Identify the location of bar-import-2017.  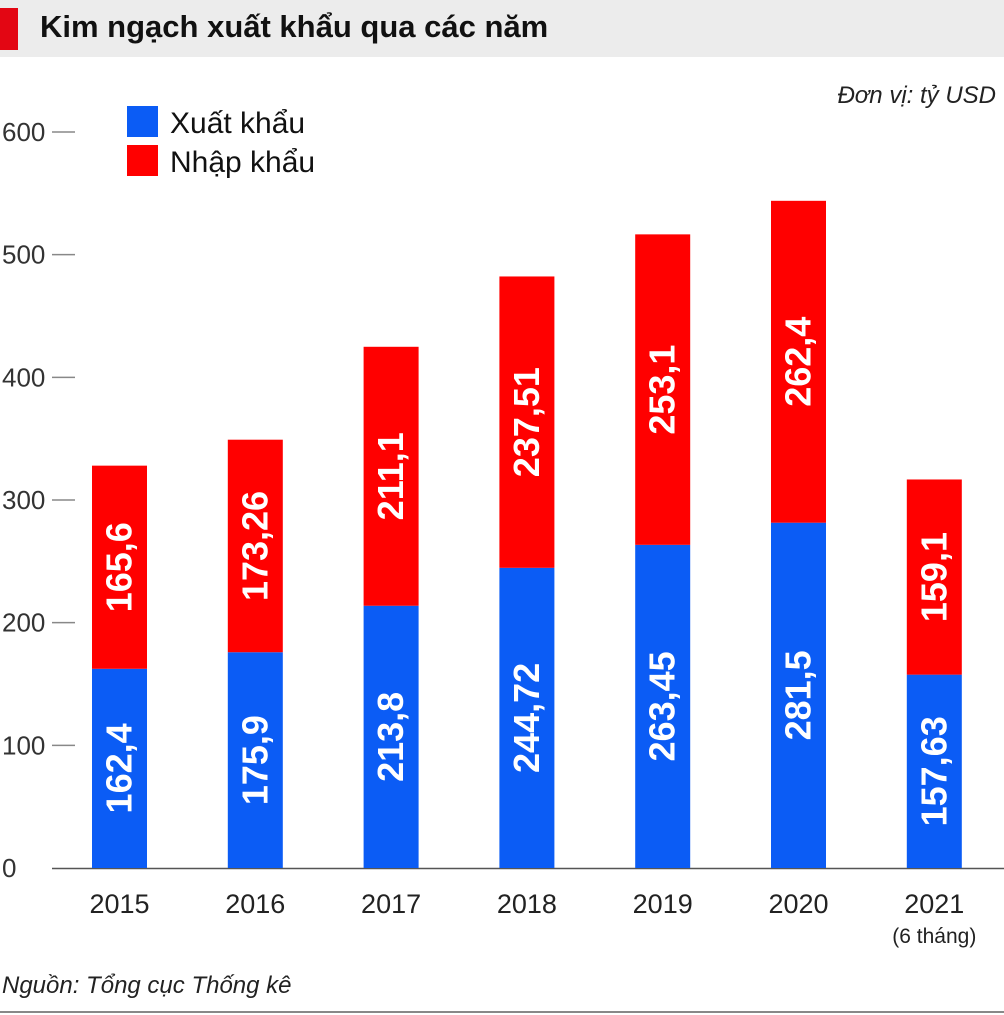
(391, 476).